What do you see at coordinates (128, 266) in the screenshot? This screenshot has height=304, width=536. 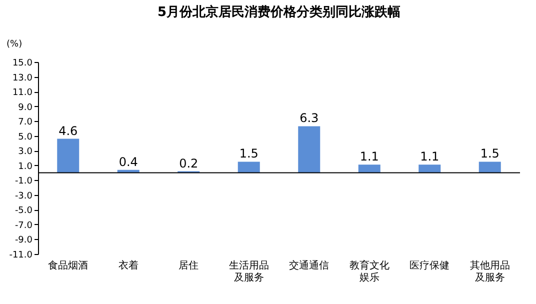 I see `x-tick-label: 衣着` at bounding box center [128, 266].